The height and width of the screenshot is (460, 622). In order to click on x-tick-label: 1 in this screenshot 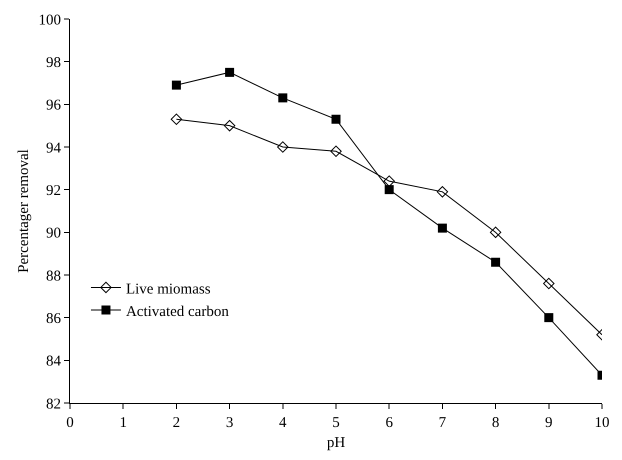, I will do `click(123, 423)`.